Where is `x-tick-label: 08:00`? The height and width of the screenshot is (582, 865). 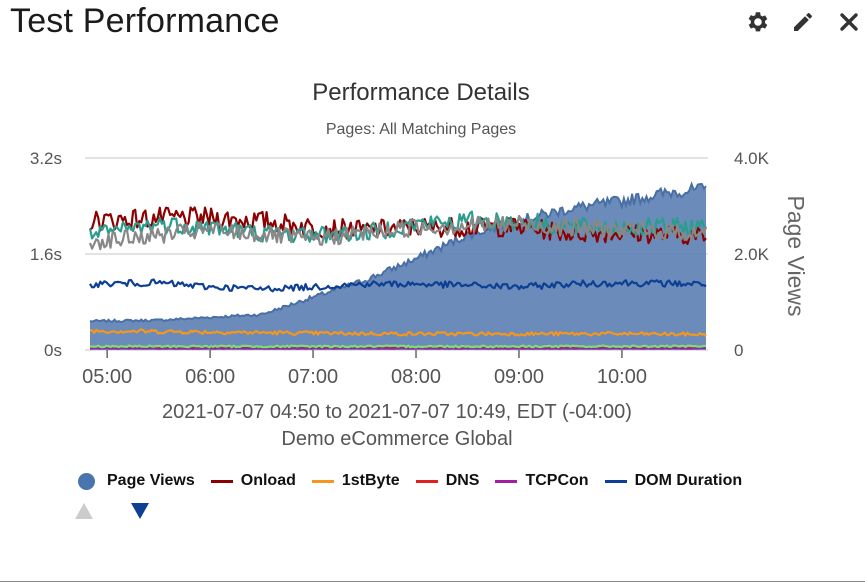
x-tick-label: 08:00 is located at coordinates (416, 377).